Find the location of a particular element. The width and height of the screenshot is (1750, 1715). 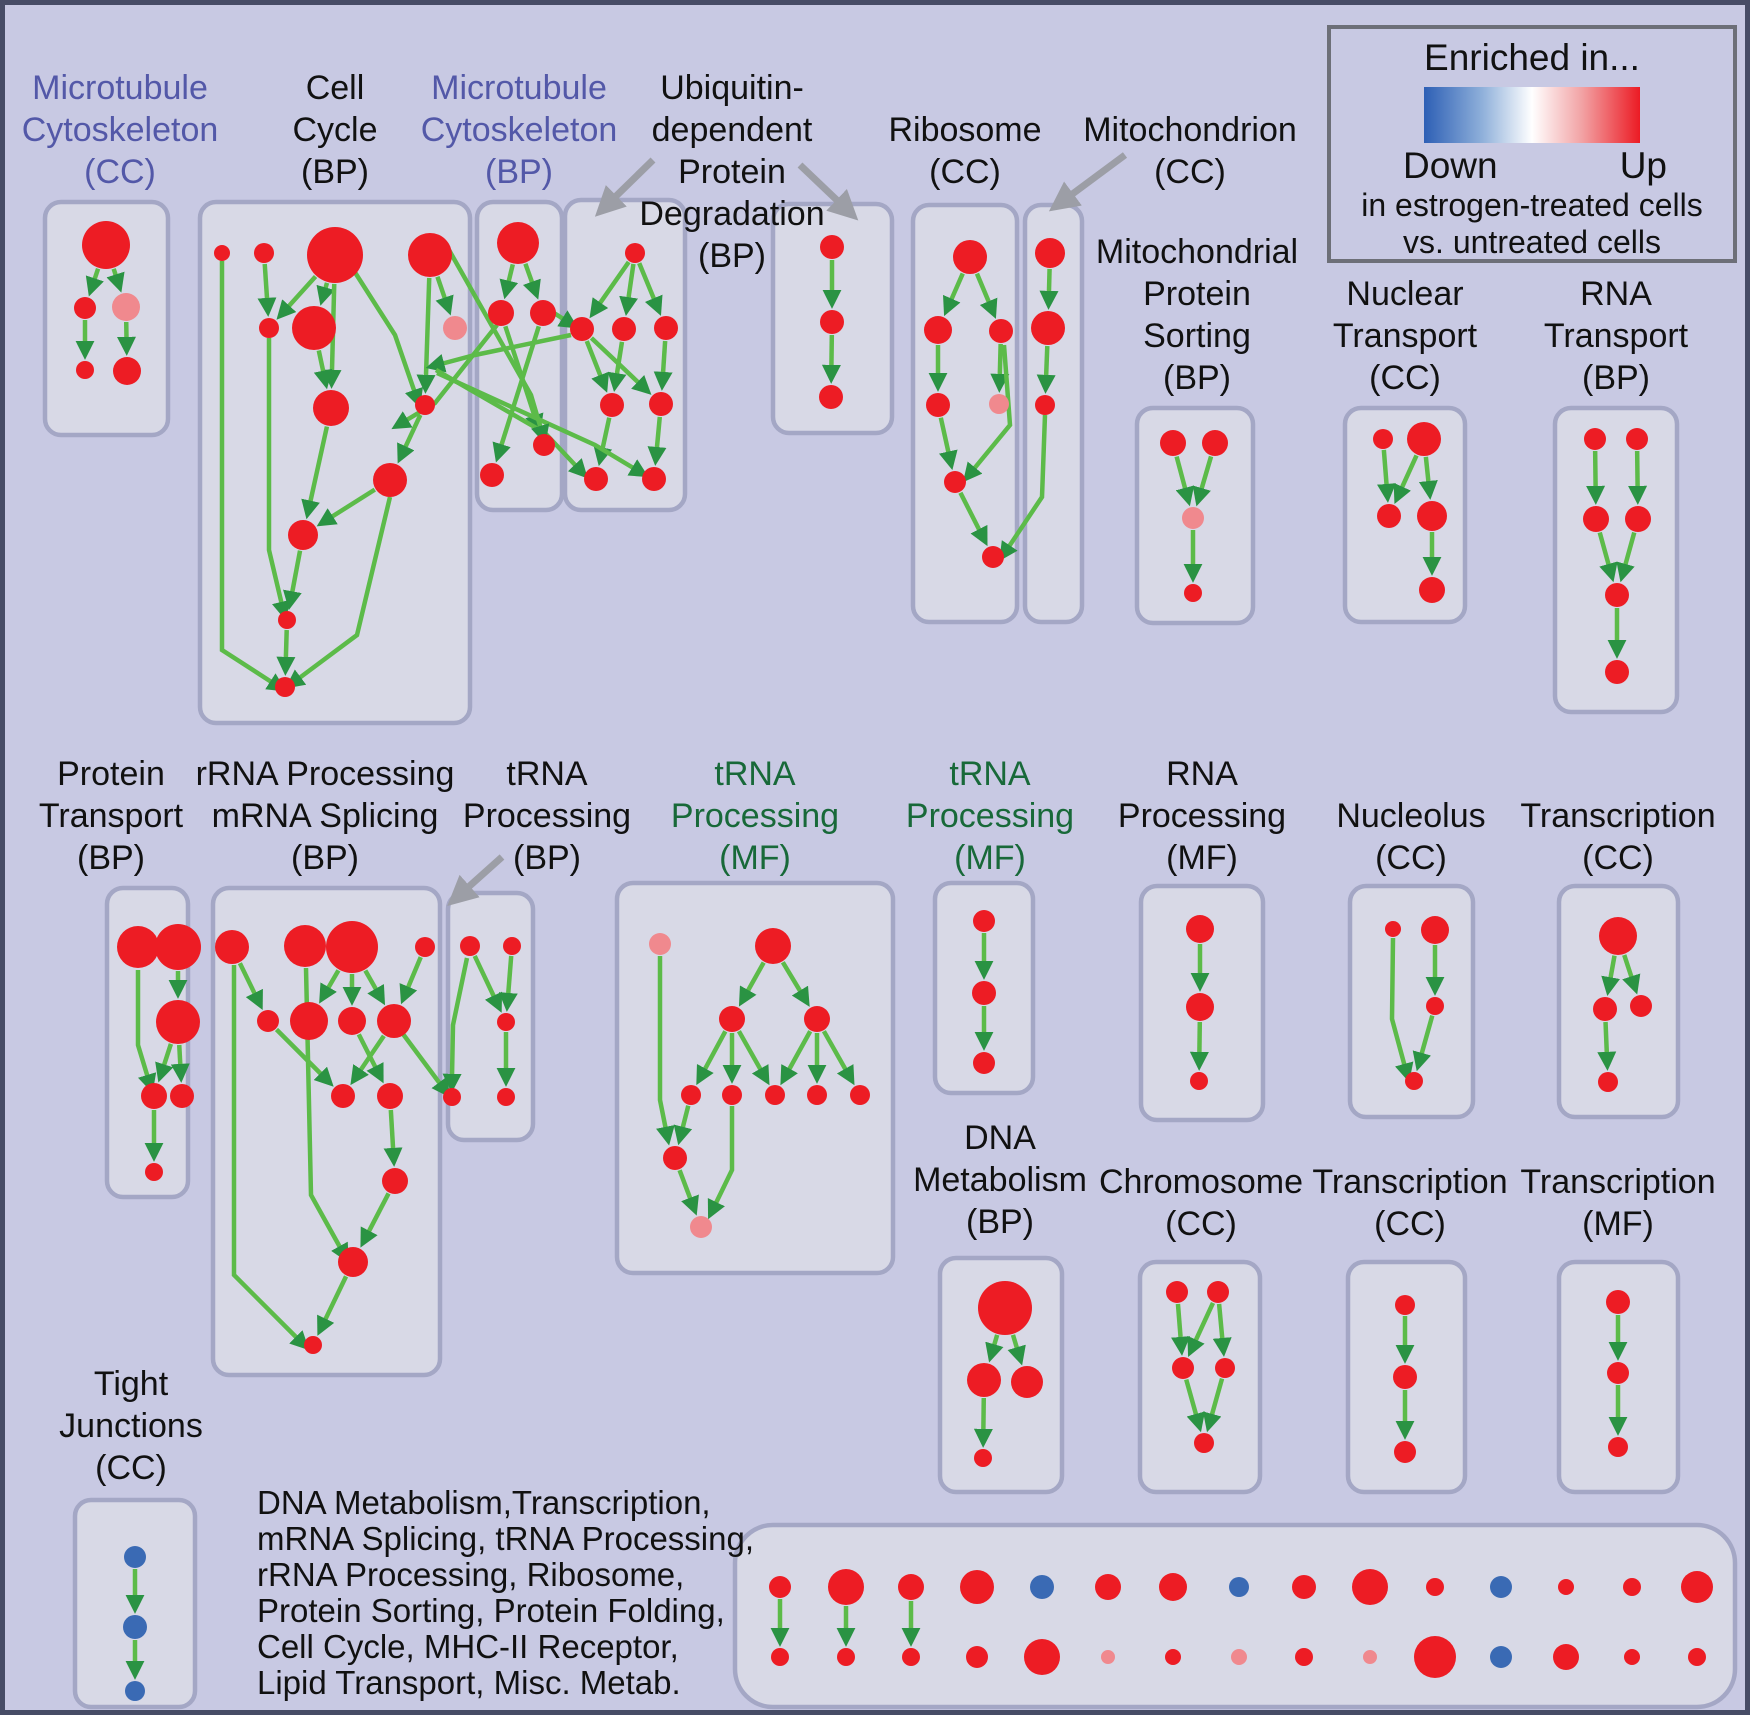

label-pointer-arrow is located at coordinates (625, 187).